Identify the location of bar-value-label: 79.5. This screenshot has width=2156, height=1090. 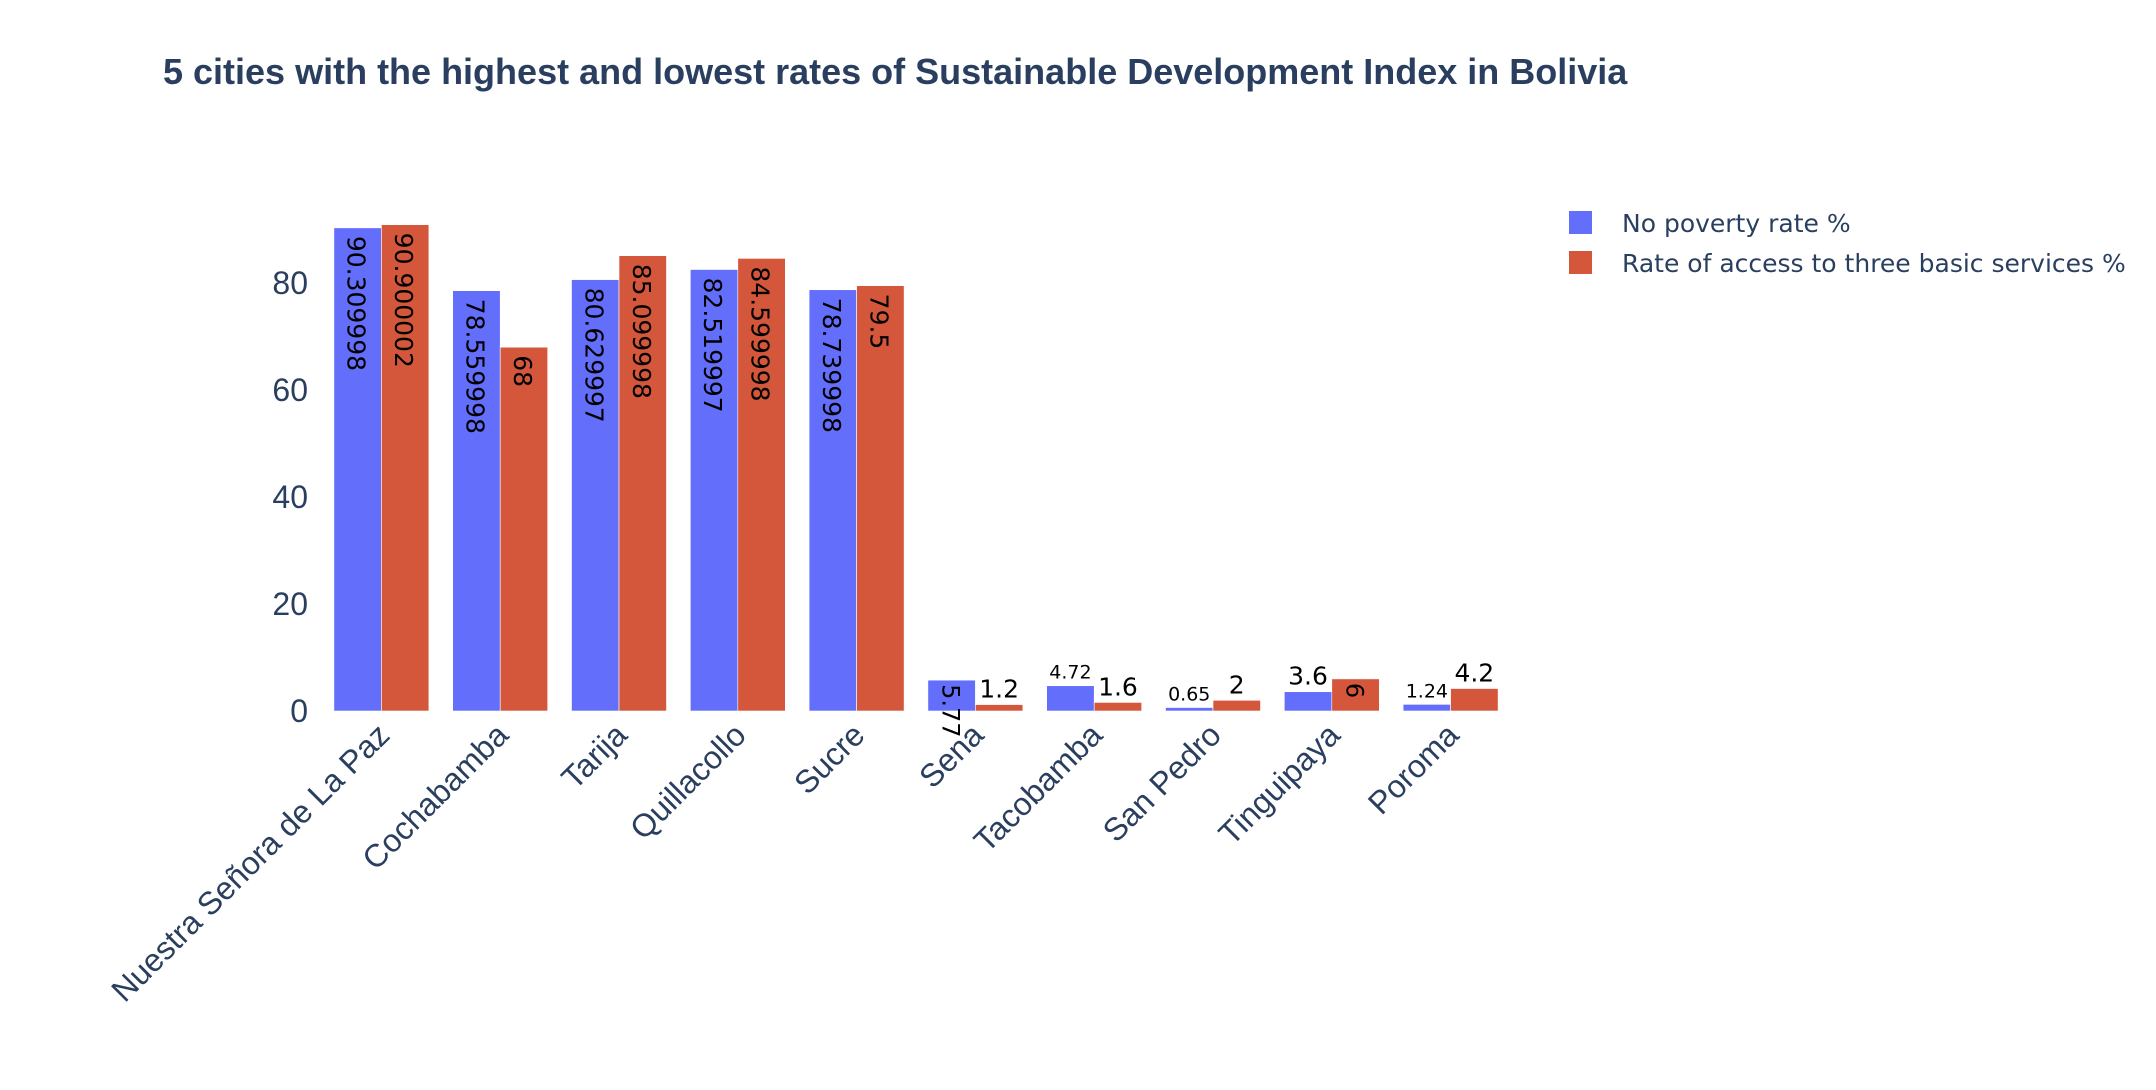
(878, 322).